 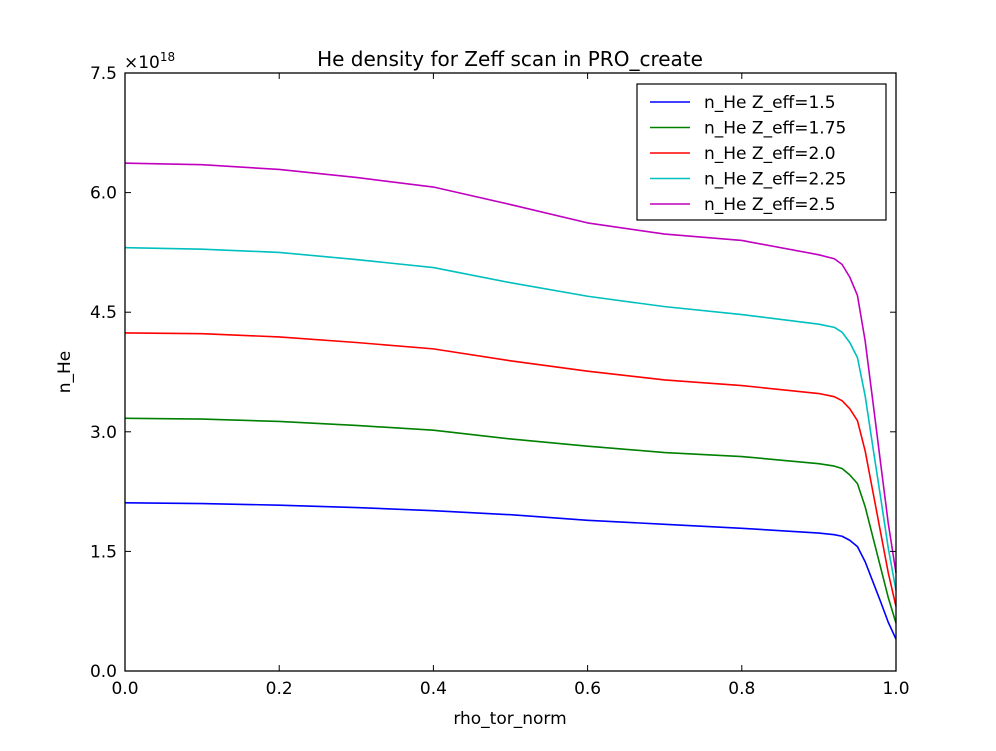 I want to click on x-tick-label: 1.0, so click(x=895, y=689).